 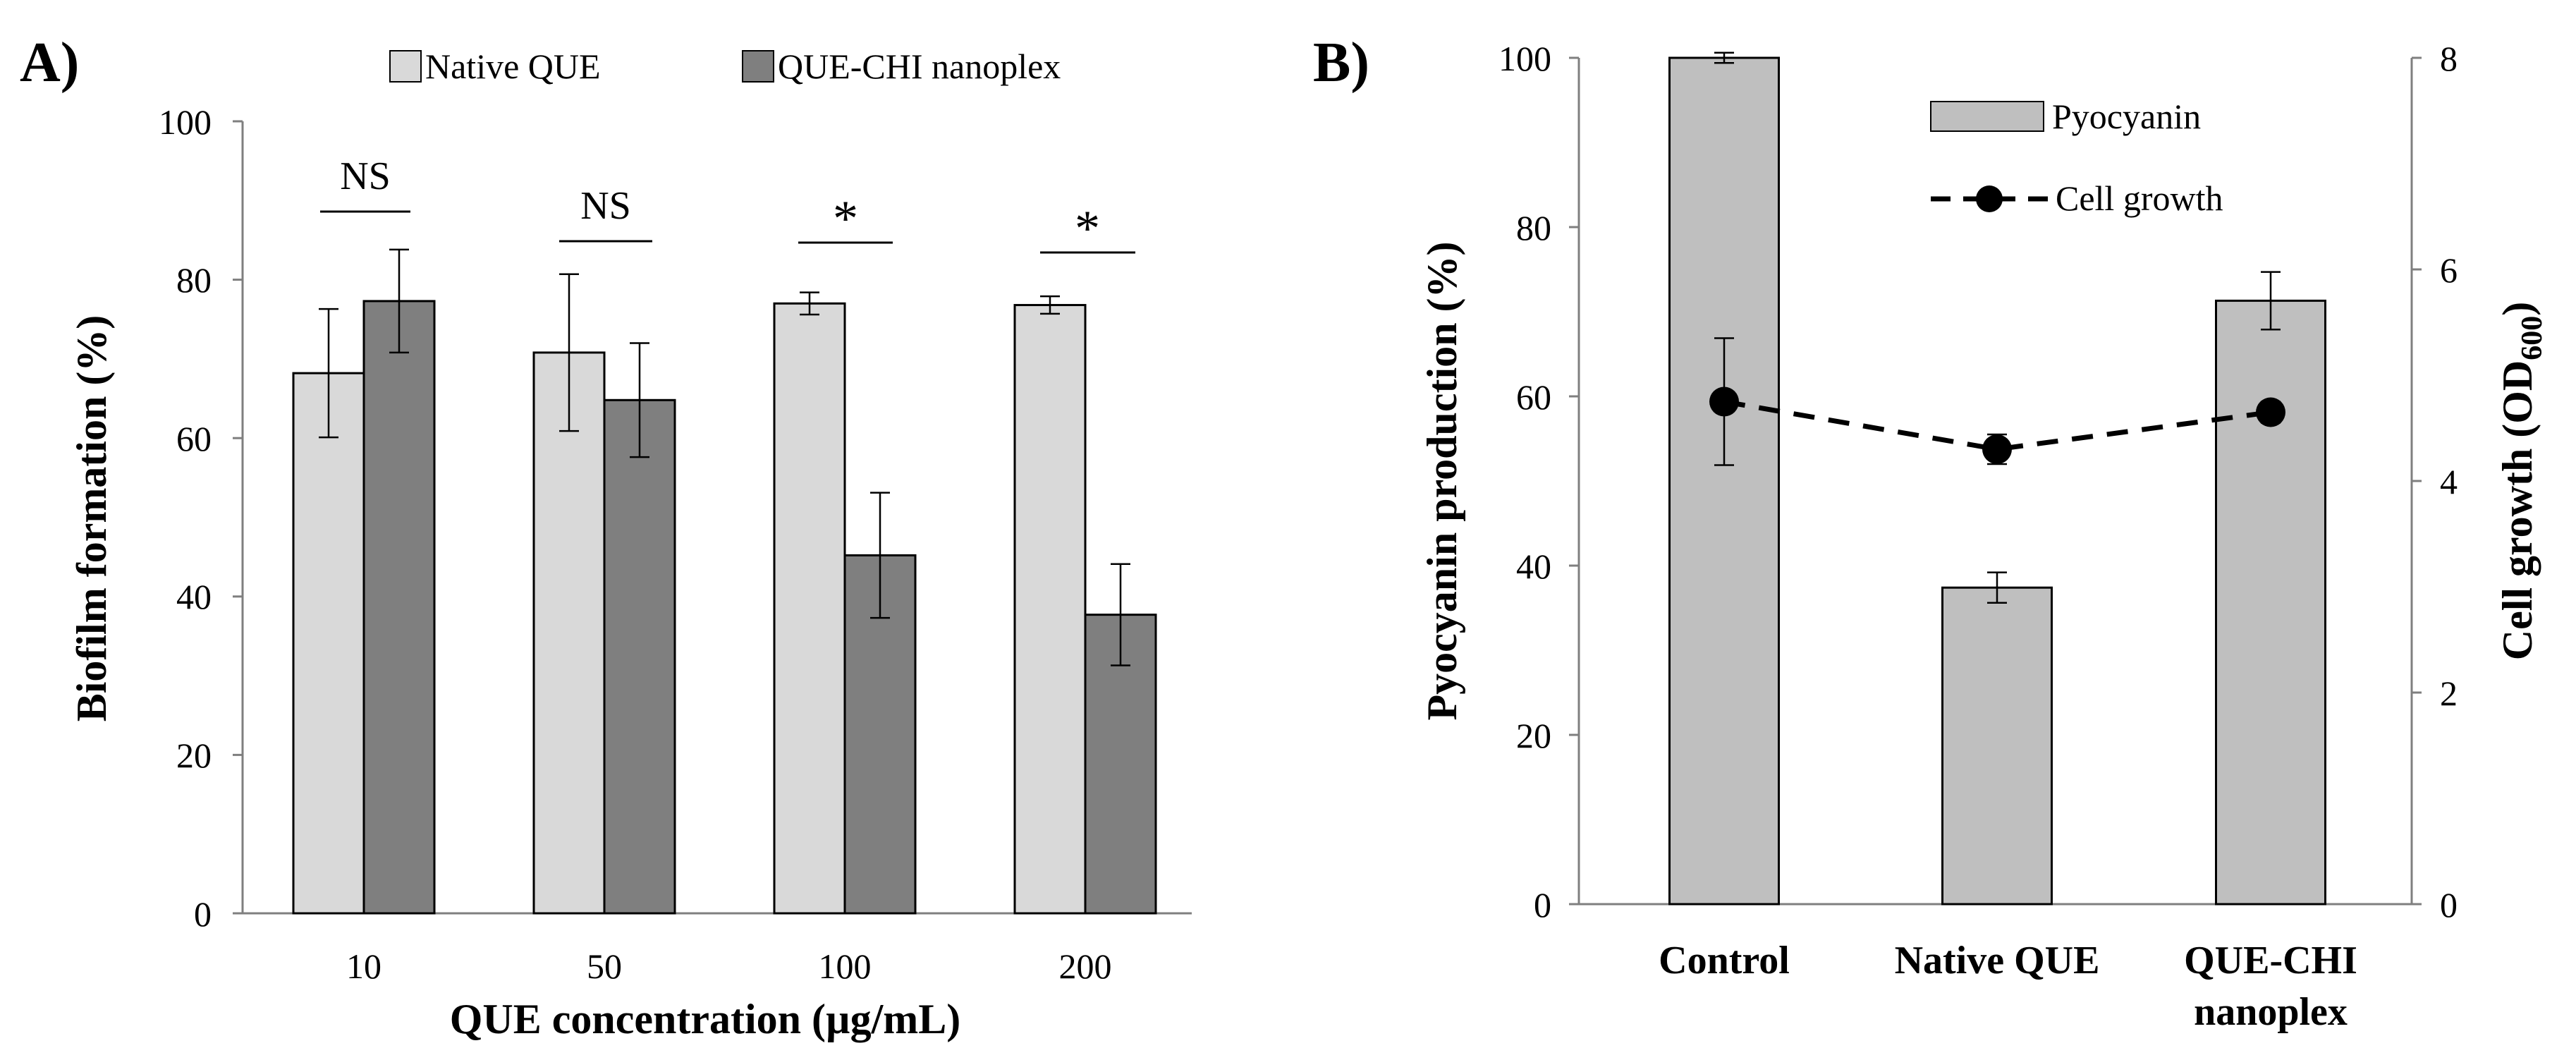 I want to click on x-tick-label: 100, so click(x=846, y=966).